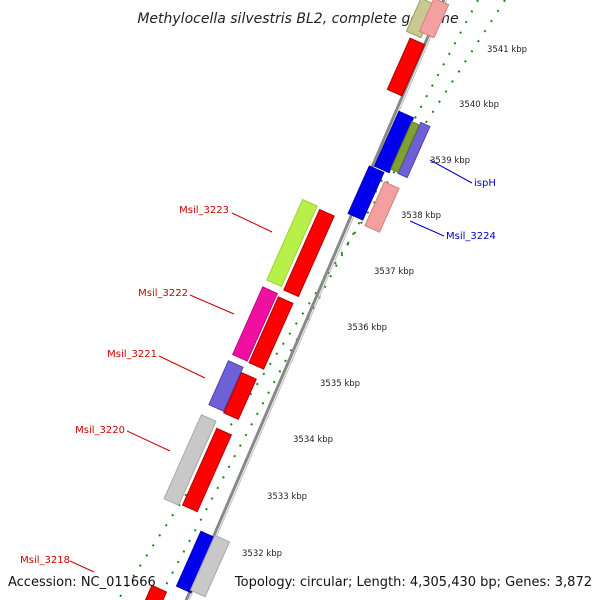 The width and height of the screenshot is (600, 600). Describe the element at coordinates (287, 497) in the screenshot. I see `tick-label: 3533 kbp` at that location.